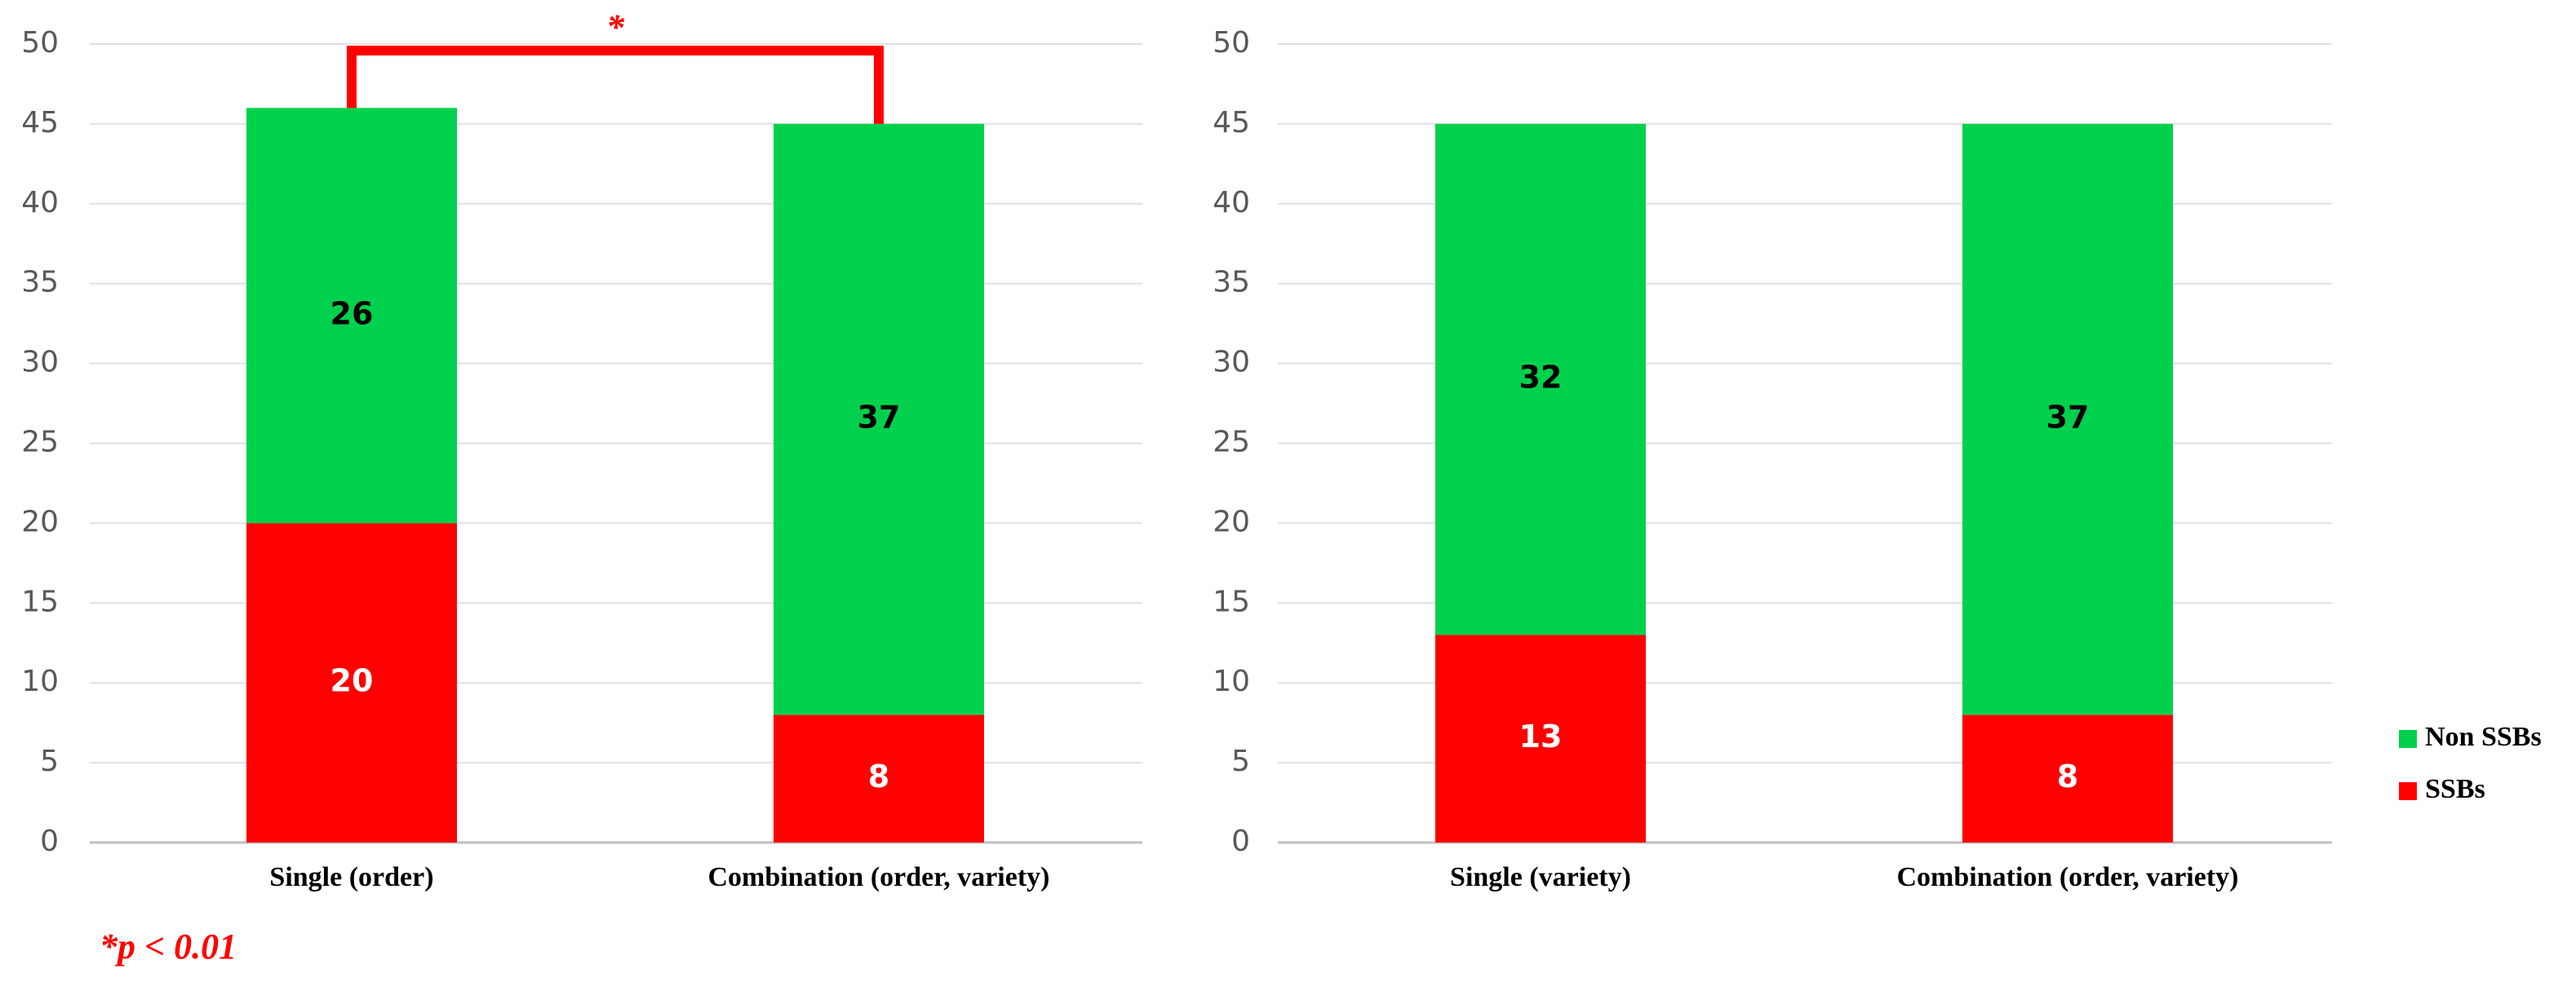  Describe the element at coordinates (2455, 789) in the screenshot. I see `legend-label: SSBs` at that location.